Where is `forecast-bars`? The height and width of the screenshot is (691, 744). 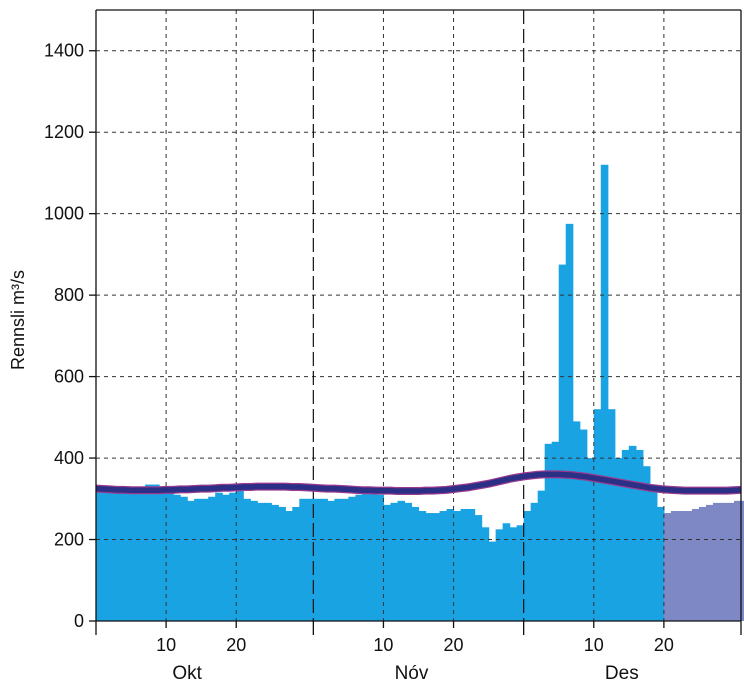
forecast-bars is located at coordinates (703, 560).